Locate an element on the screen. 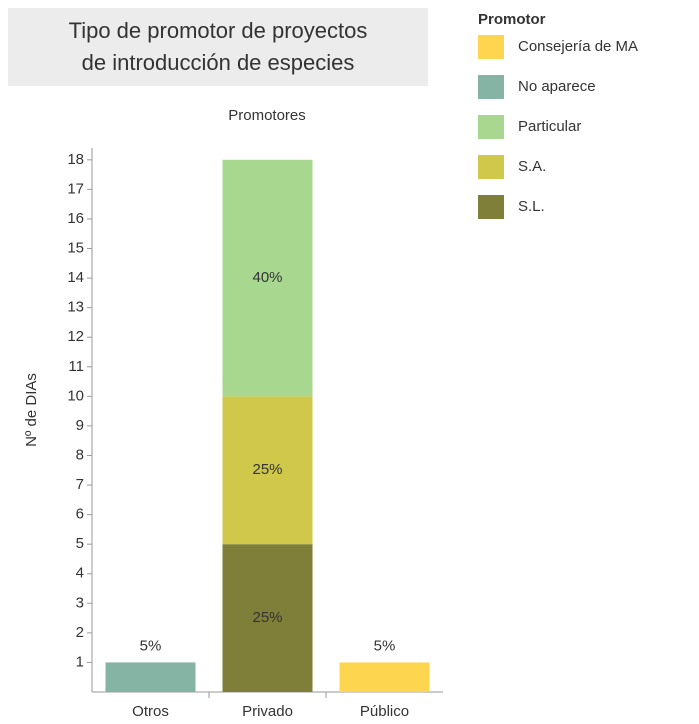 The height and width of the screenshot is (724, 699). y-tick-label: 6 is located at coordinates (80, 514).